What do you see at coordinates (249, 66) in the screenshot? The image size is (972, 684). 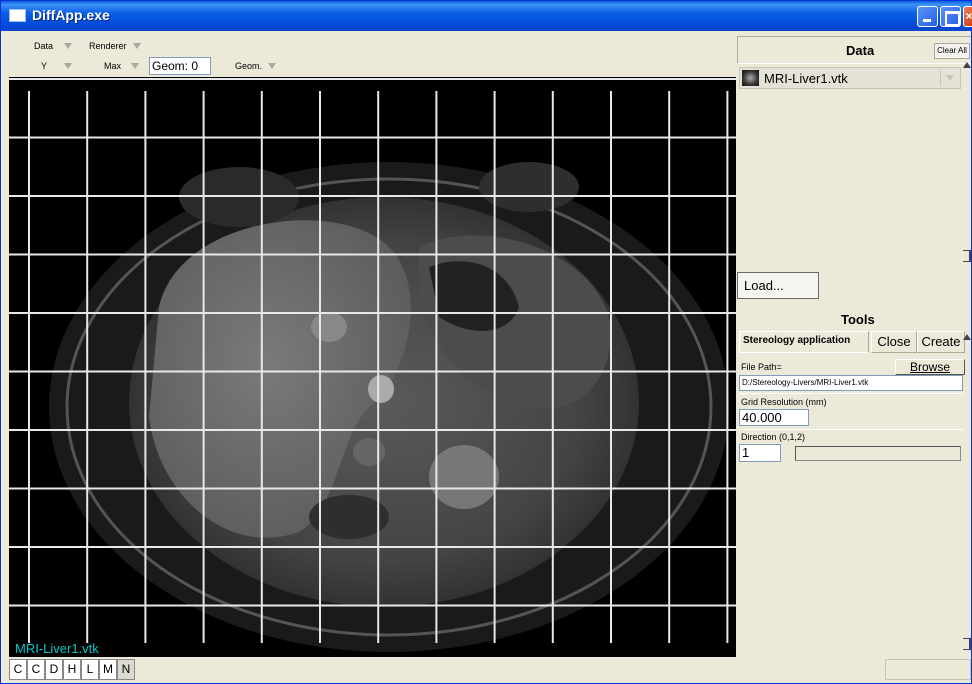 I see `geom-dropdown-label: Geom.` at bounding box center [249, 66].